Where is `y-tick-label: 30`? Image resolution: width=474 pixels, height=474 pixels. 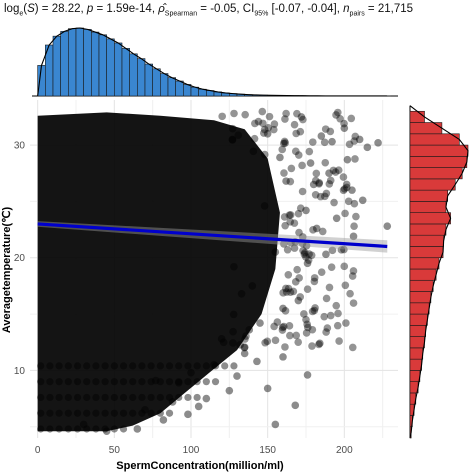
y-tick-label: 30 is located at coordinates (20, 146).